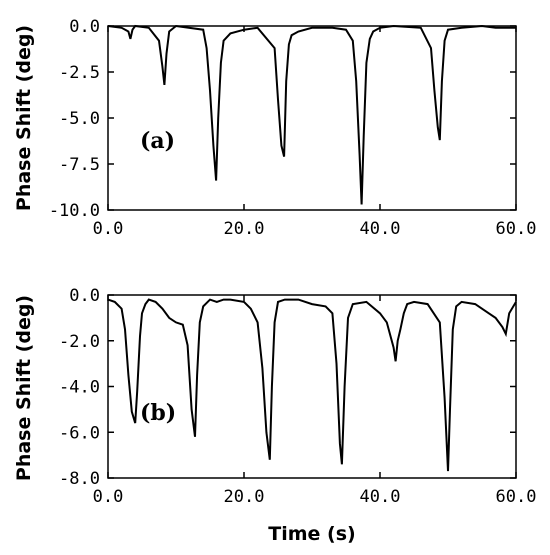 The width and height of the screenshot is (550, 555). I want to click on chart-b-x-tick-label: 60.0, so click(516, 497).